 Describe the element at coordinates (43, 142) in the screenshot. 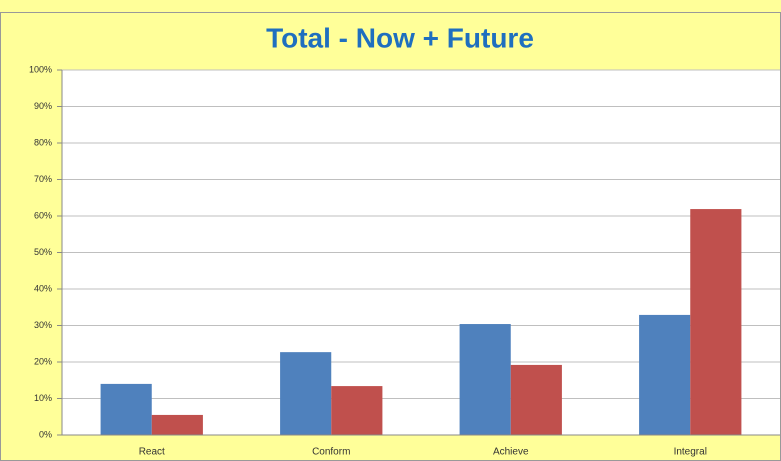

I see `y-tick-label: 80%` at that location.